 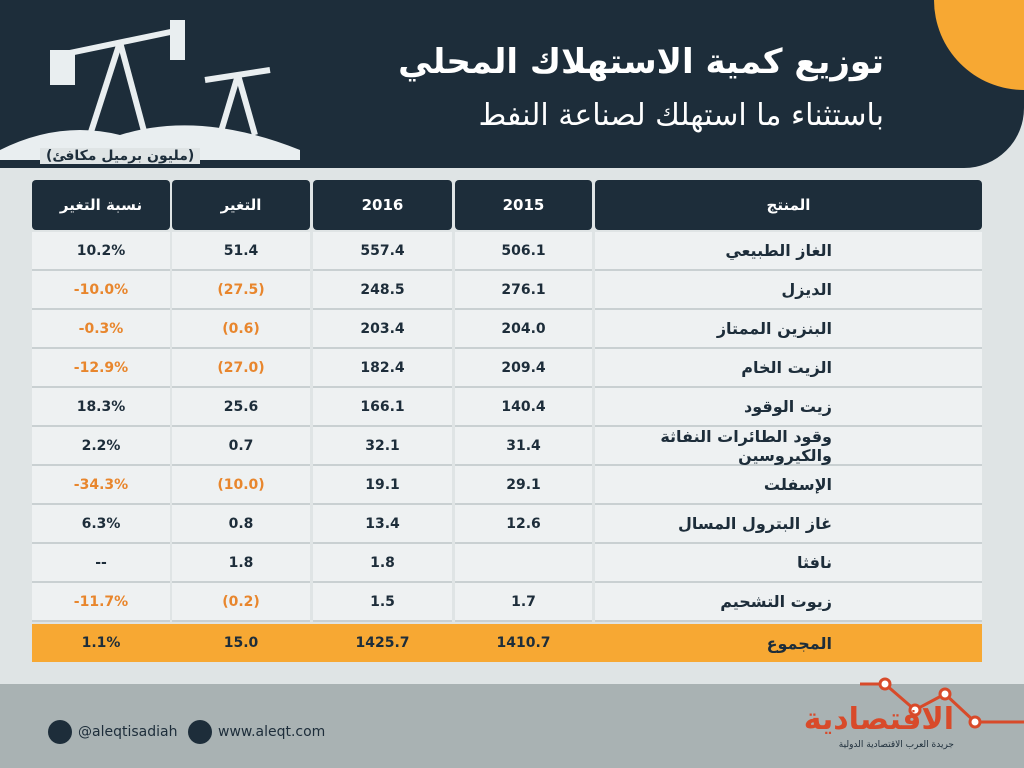 What do you see at coordinates (382, 602) in the screenshot?
I see `cell-value: 1.5` at bounding box center [382, 602].